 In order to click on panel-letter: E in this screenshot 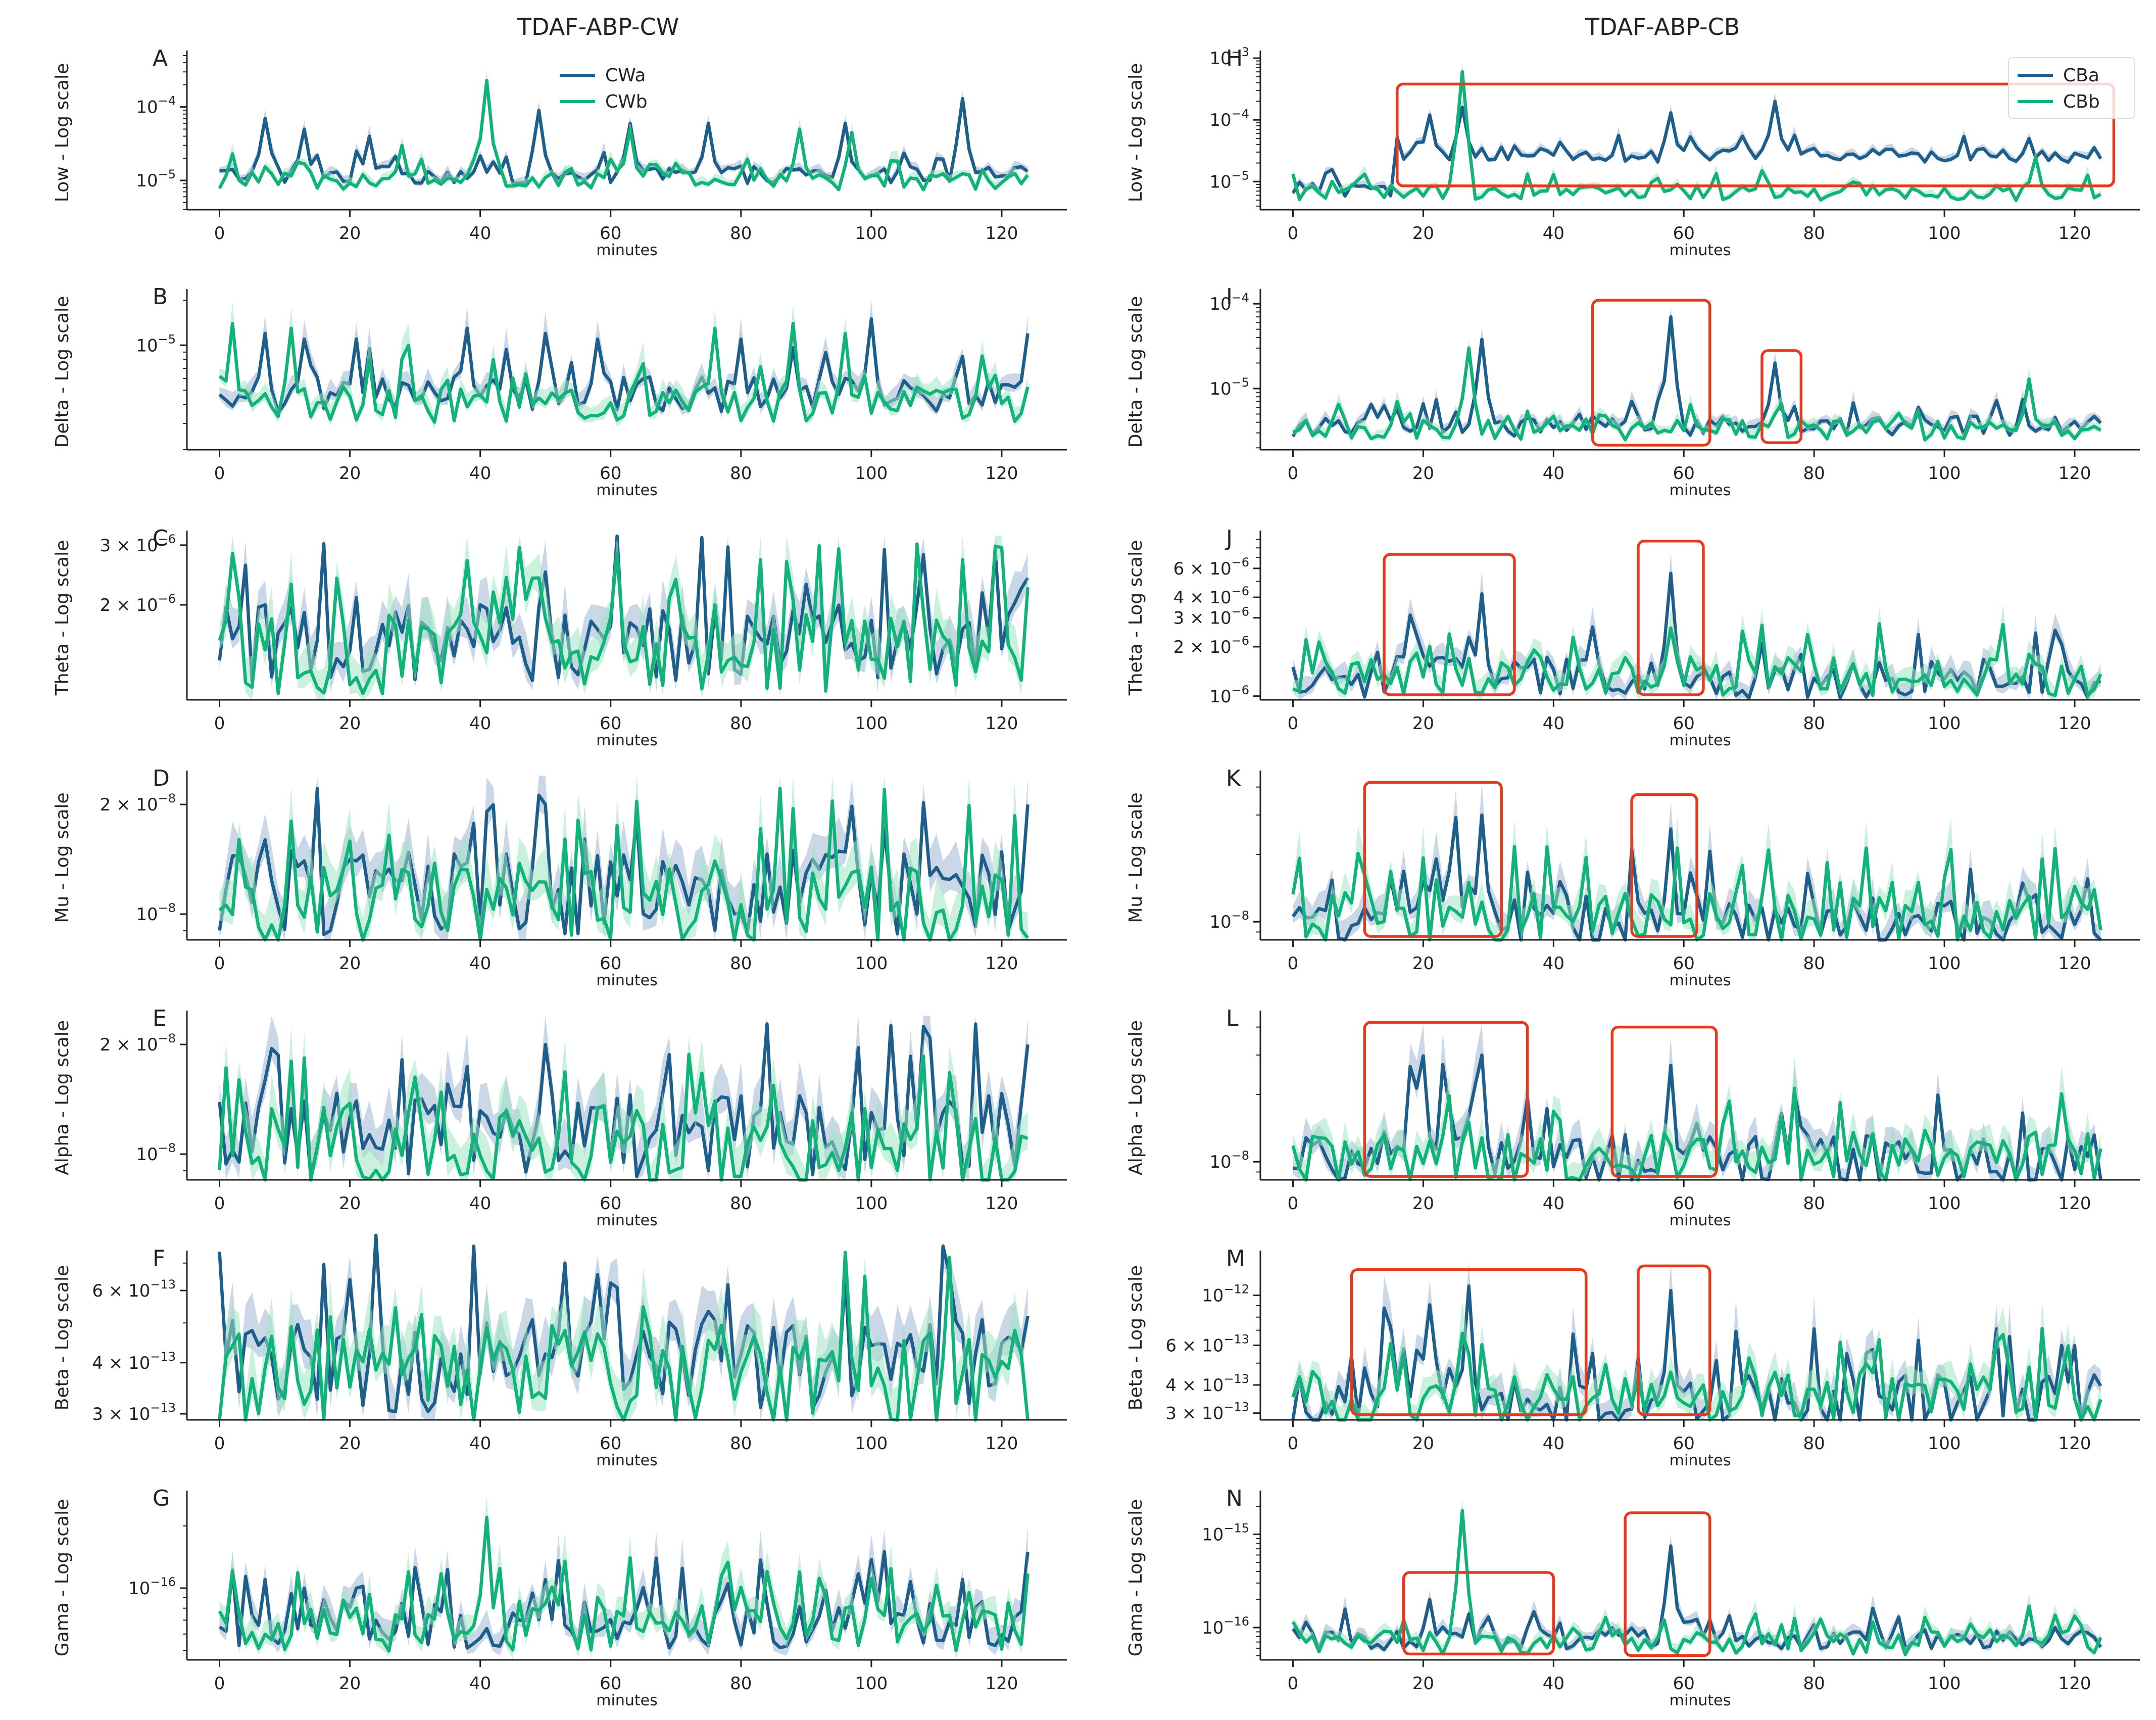, I will do `click(160, 1018)`.